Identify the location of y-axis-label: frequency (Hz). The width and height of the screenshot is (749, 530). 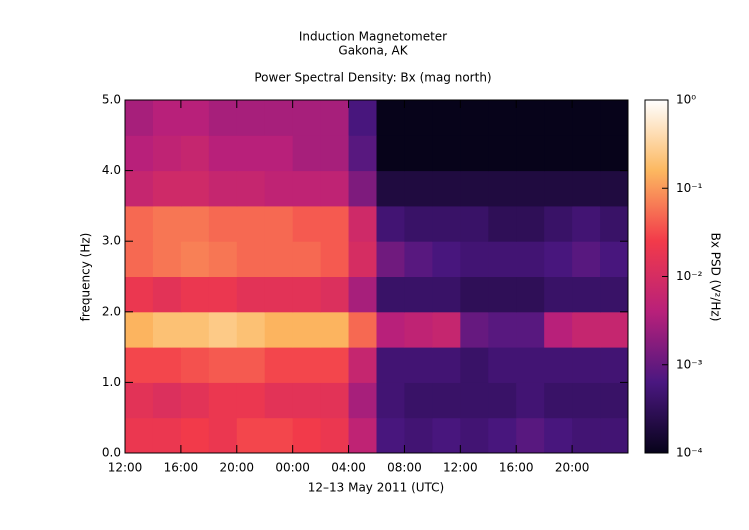
(86, 277).